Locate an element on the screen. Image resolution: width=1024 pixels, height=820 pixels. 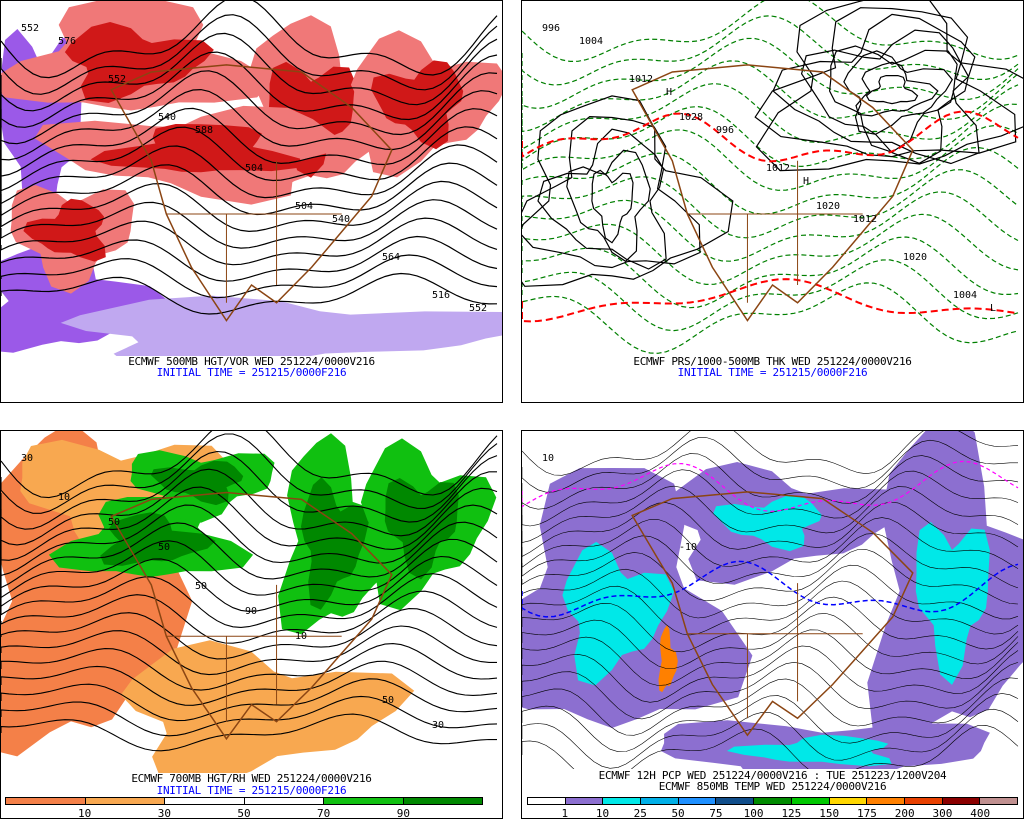
precip-colorbar is located at coordinates (772, 801).